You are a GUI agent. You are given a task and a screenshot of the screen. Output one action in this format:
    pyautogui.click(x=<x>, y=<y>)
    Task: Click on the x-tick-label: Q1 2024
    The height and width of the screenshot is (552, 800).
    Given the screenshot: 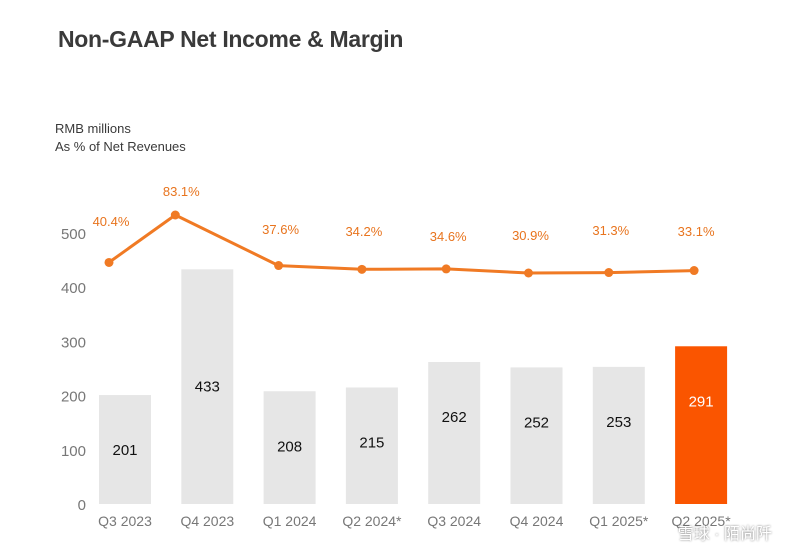 What is the action you would take?
    pyautogui.click(x=290, y=521)
    